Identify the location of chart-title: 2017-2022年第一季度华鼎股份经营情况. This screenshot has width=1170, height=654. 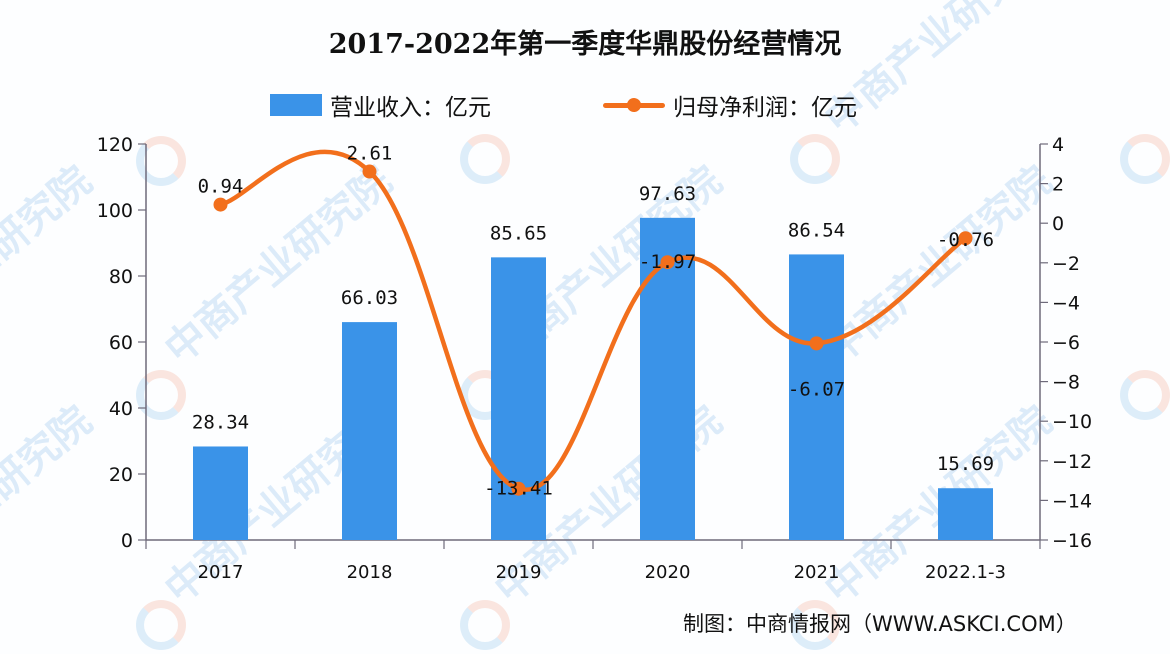
(585, 44).